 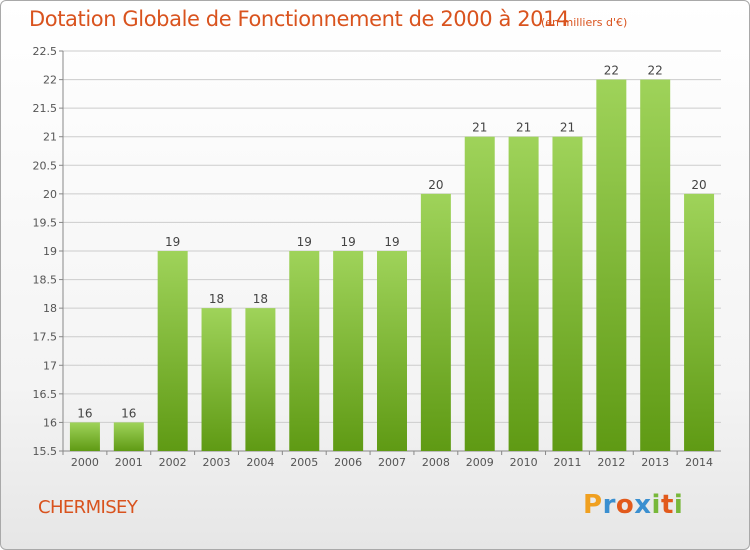 What do you see at coordinates (50, 137) in the screenshot?
I see `y-tick-label: 21` at bounding box center [50, 137].